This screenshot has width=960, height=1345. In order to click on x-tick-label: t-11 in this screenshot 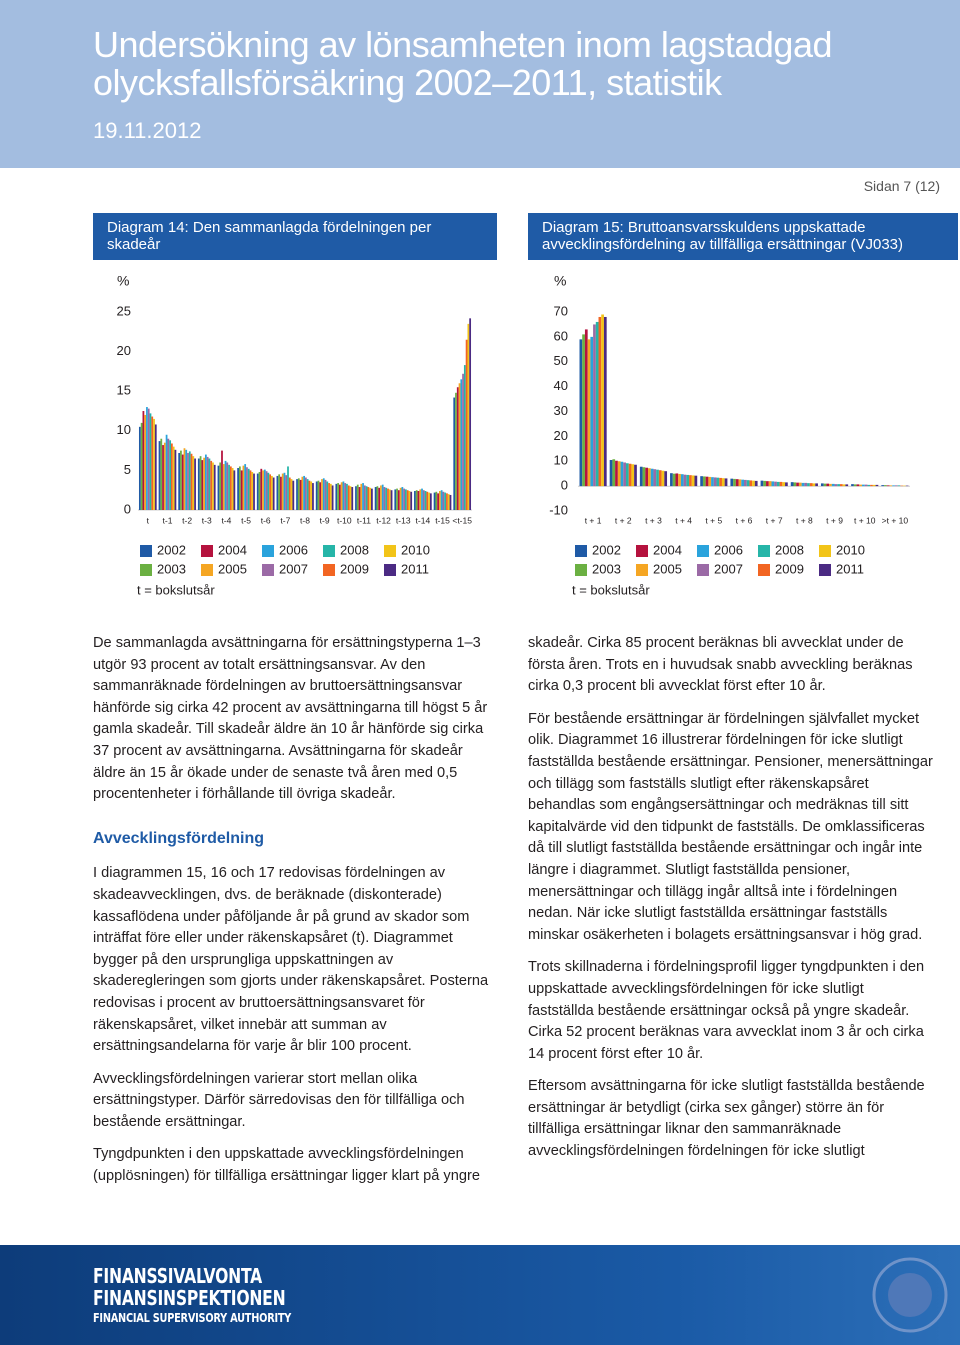, I will do `click(364, 520)`.